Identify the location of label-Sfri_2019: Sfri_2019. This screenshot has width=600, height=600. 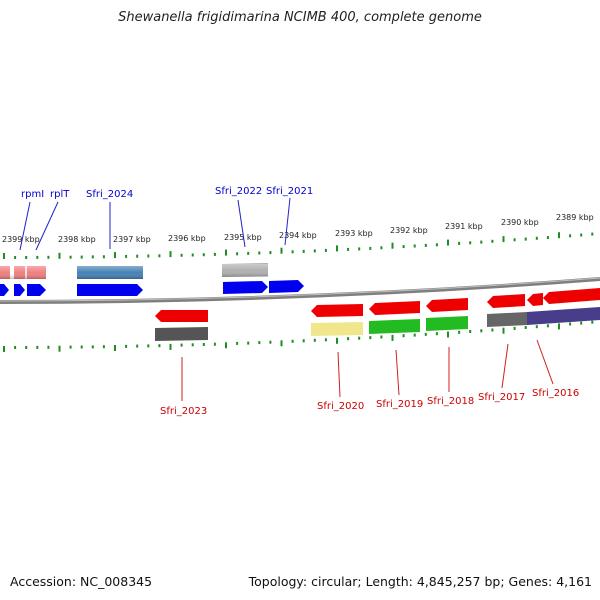
(399, 404).